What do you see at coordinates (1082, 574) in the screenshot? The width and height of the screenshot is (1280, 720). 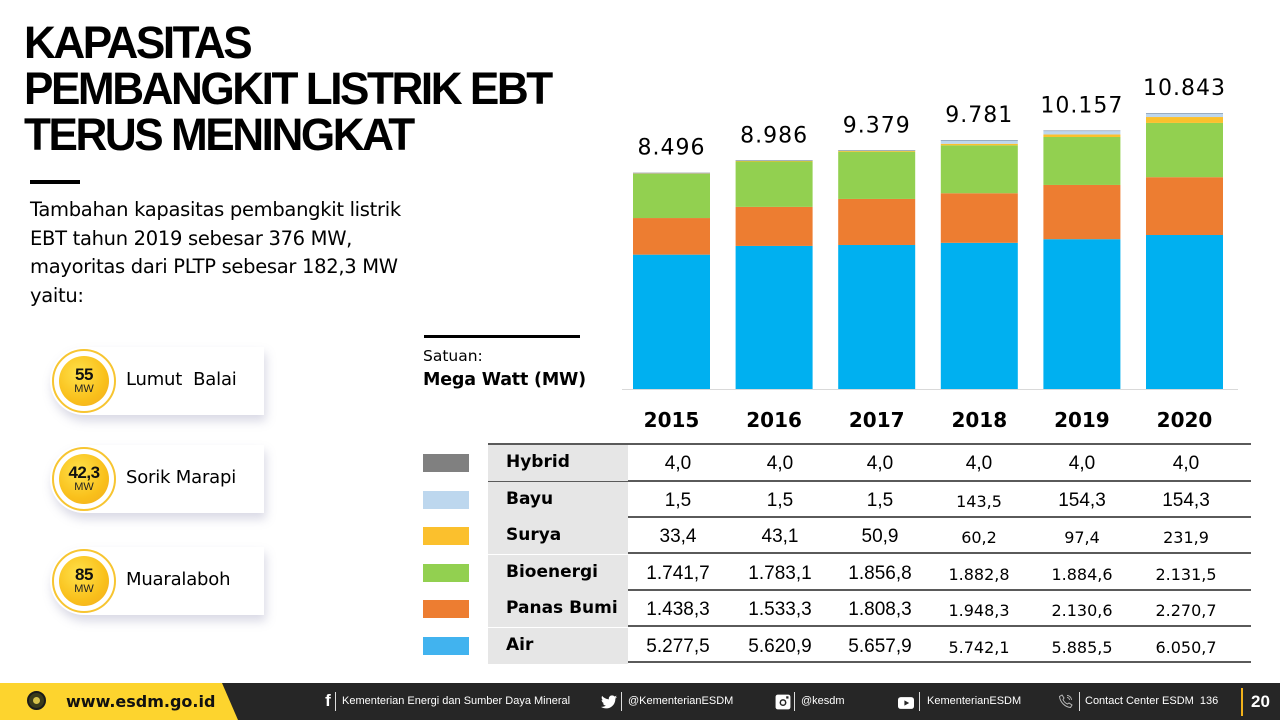 I see `table-cell: 1.884,6` at bounding box center [1082, 574].